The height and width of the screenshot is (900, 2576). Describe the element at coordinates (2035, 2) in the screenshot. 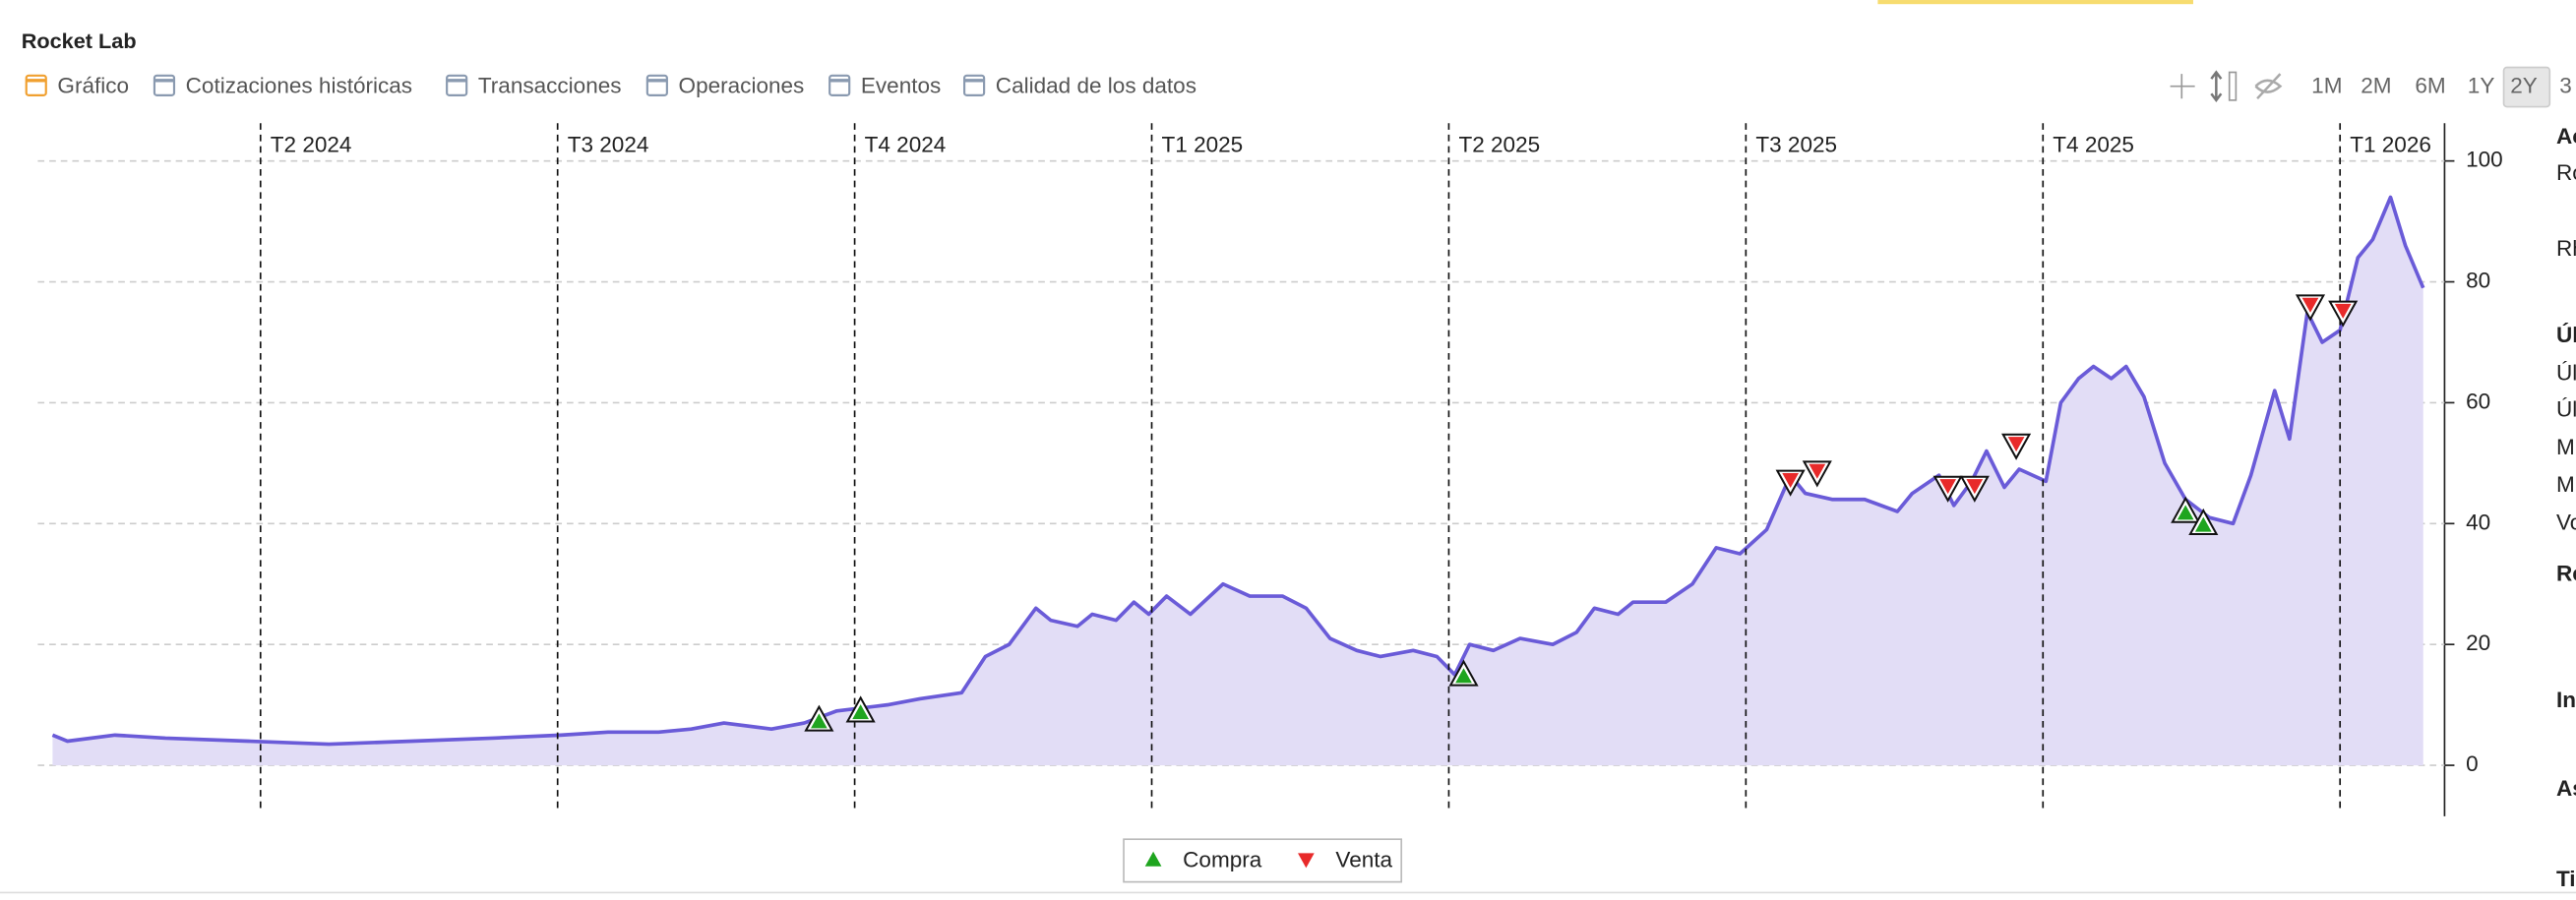

I see `top-highlight` at that location.